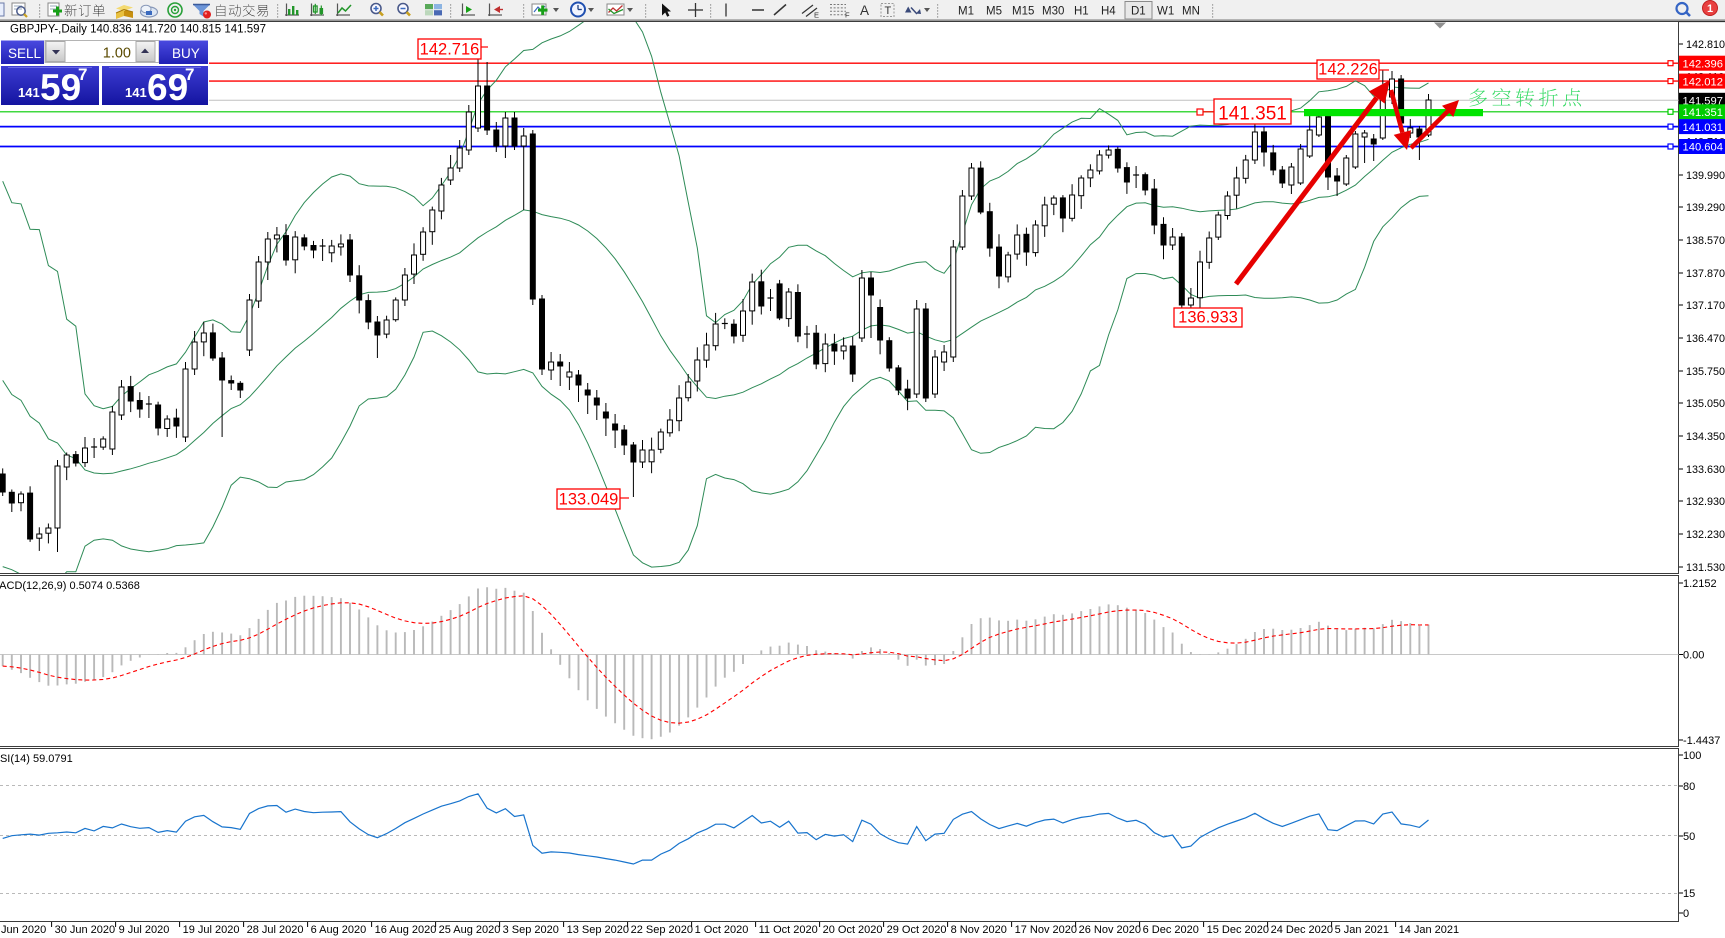  I want to click on svg-text: 140.604, so click(1703, 148).